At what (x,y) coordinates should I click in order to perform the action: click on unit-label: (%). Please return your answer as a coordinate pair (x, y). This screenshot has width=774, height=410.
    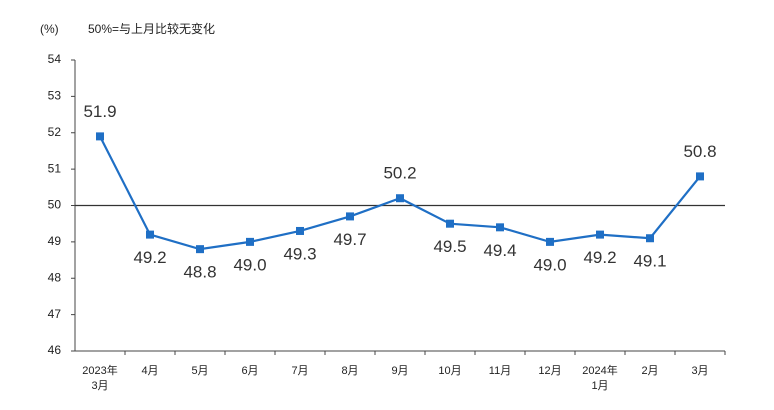
    Looking at the image, I should click on (49, 29).